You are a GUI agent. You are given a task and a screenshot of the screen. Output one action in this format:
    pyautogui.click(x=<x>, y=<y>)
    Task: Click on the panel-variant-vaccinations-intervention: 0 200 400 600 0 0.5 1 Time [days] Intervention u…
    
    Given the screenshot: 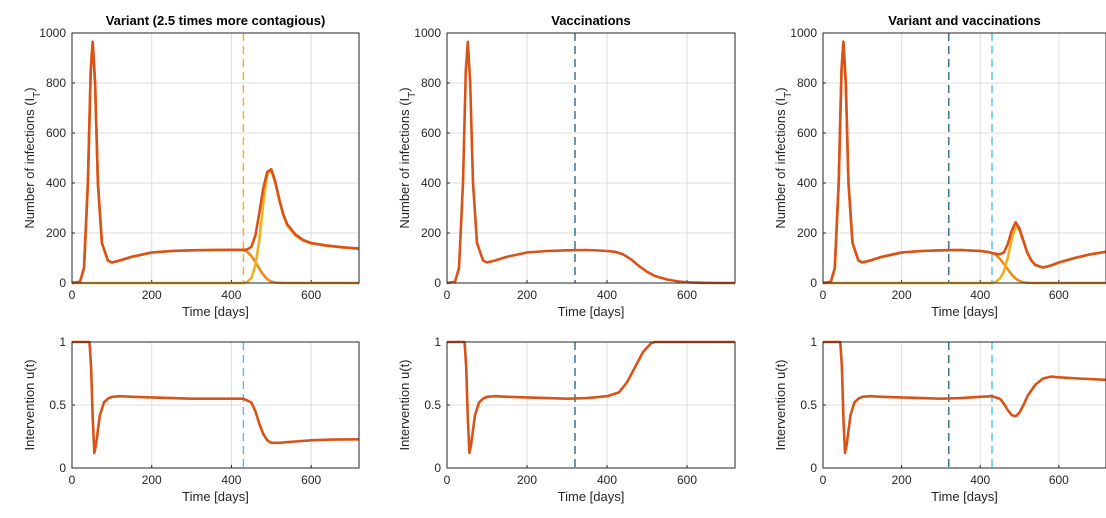 What is the action you would take?
    pyautogui.click(x=939, y=419)
    